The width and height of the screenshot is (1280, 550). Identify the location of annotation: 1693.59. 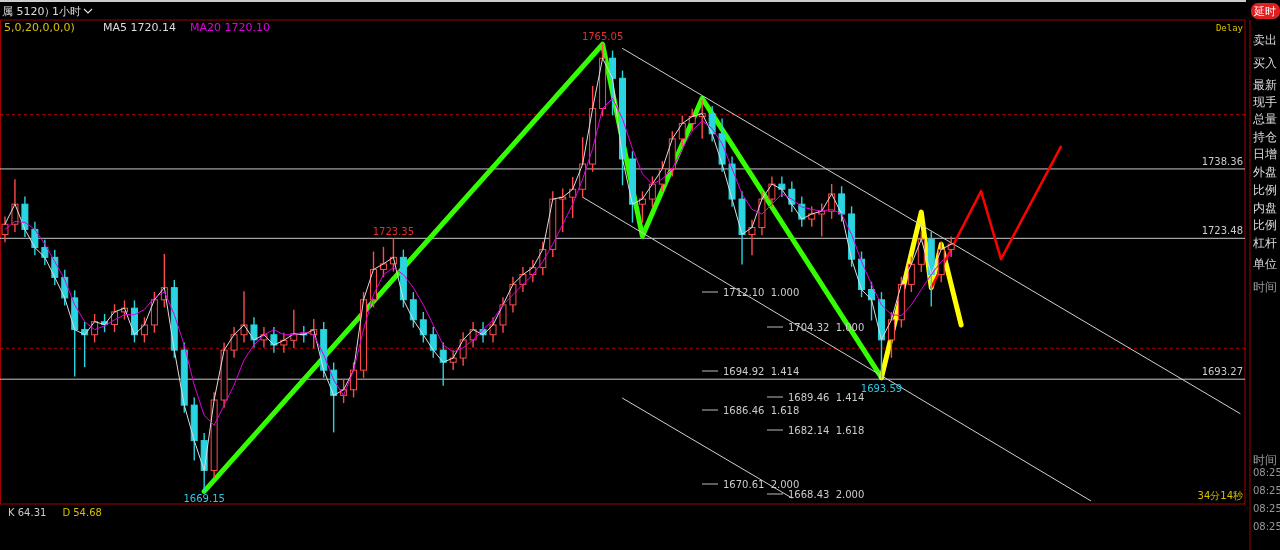
(881, 388).